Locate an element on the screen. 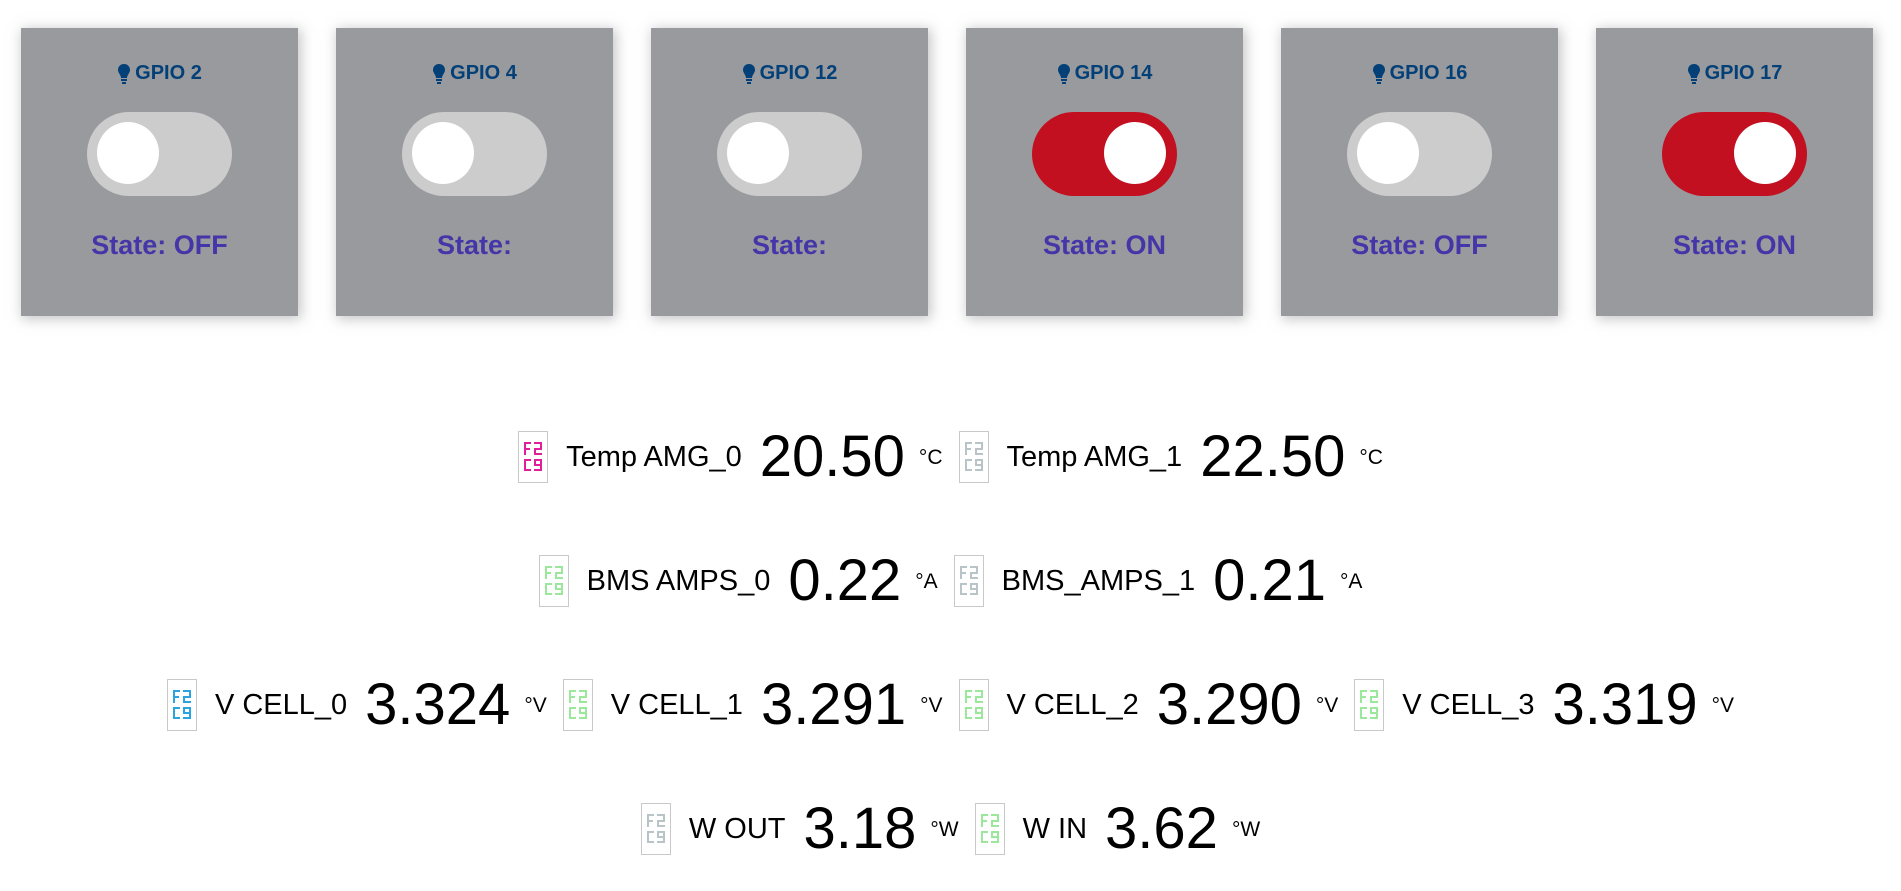  reading-label: V CELL_3 is located at coordinates (1468, 704).